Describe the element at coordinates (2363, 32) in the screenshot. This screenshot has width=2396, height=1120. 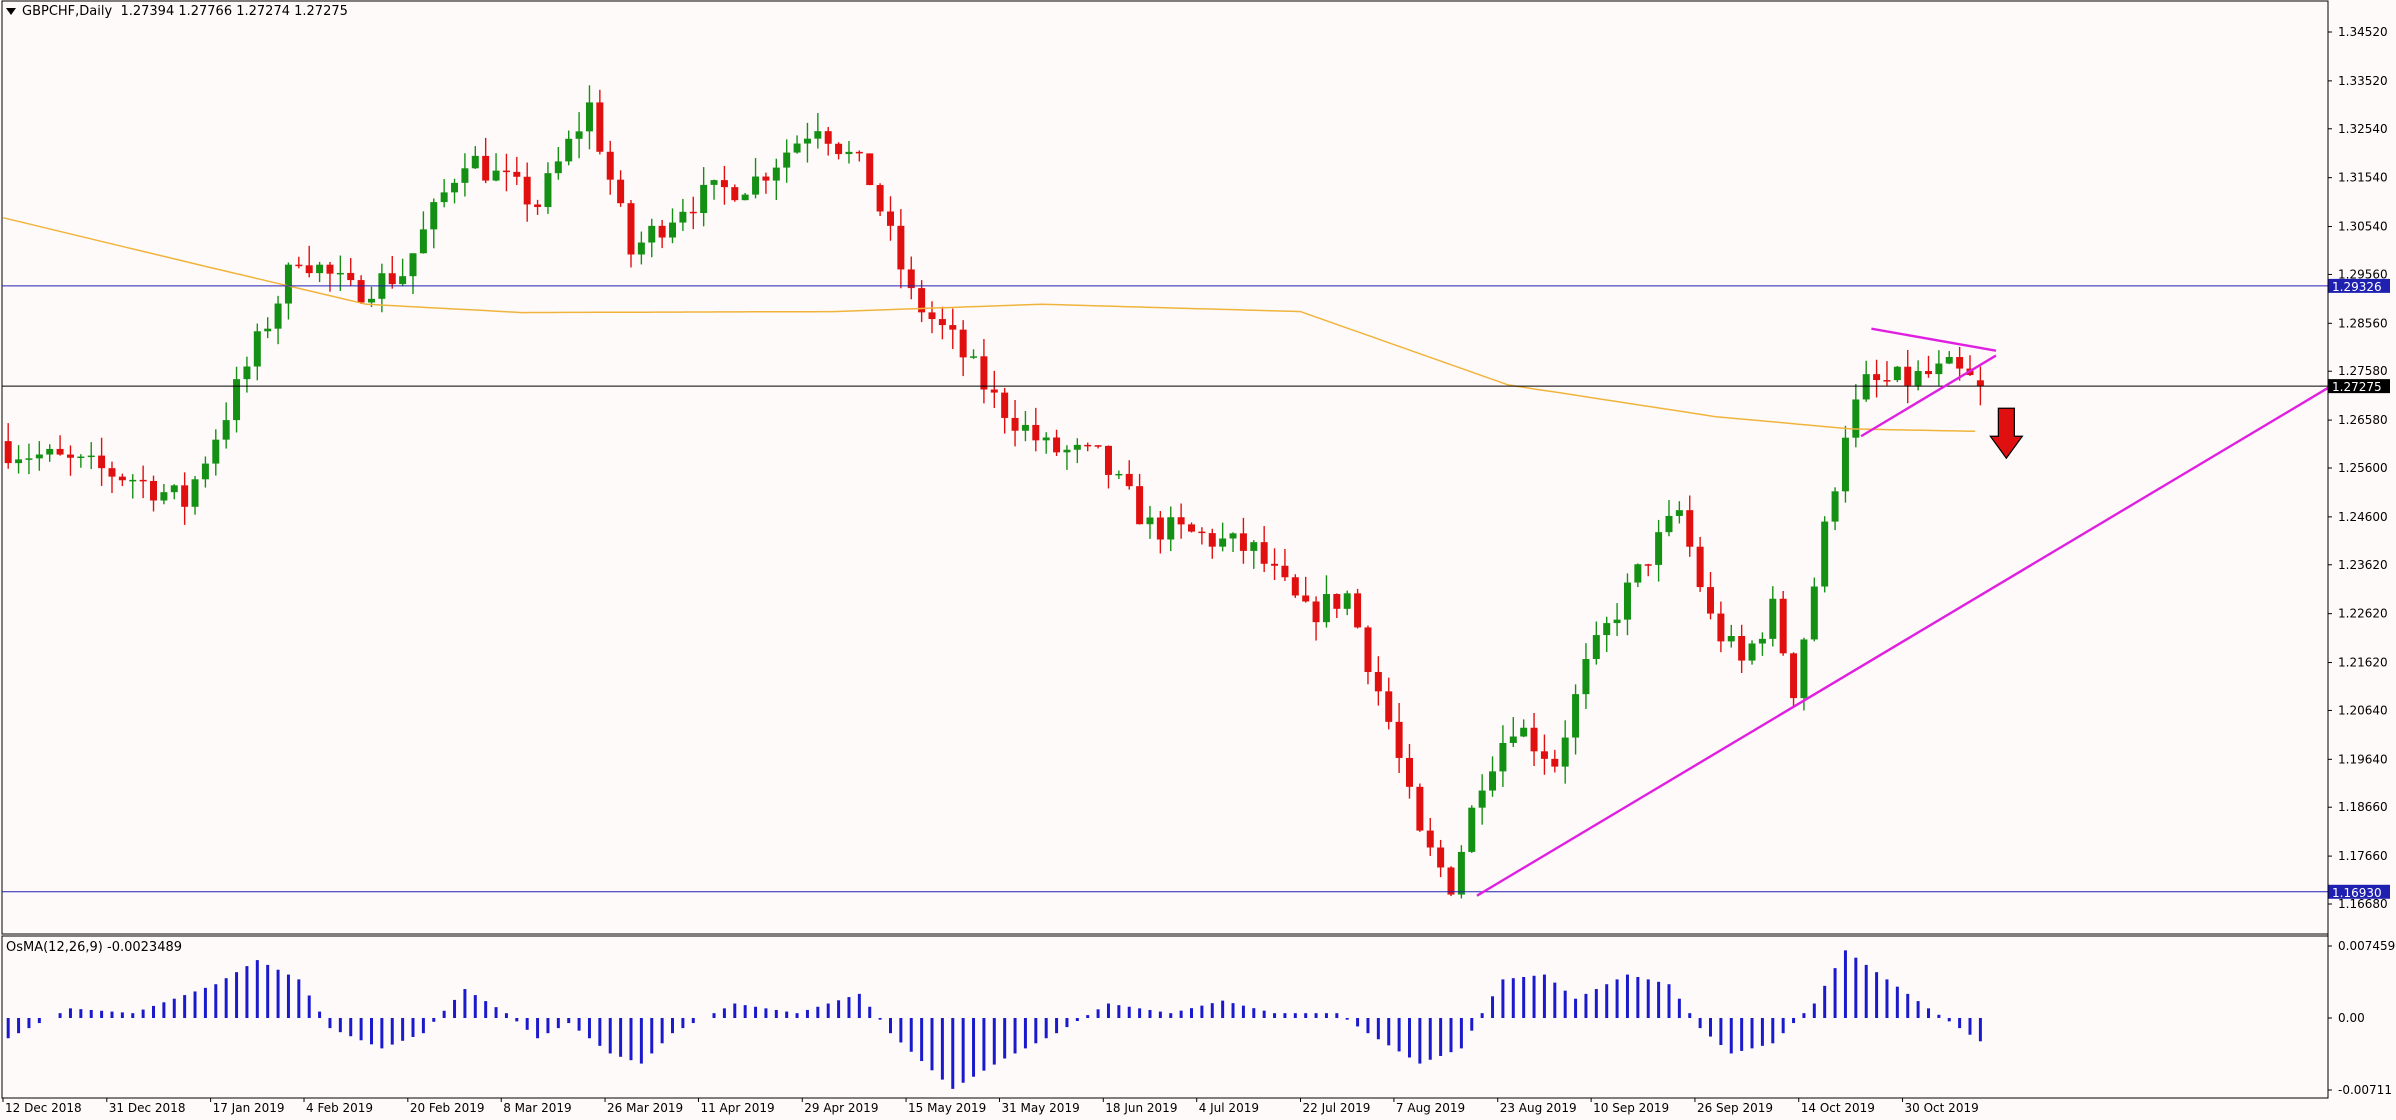
I see `price-tick-label: 1.34520` at that location.